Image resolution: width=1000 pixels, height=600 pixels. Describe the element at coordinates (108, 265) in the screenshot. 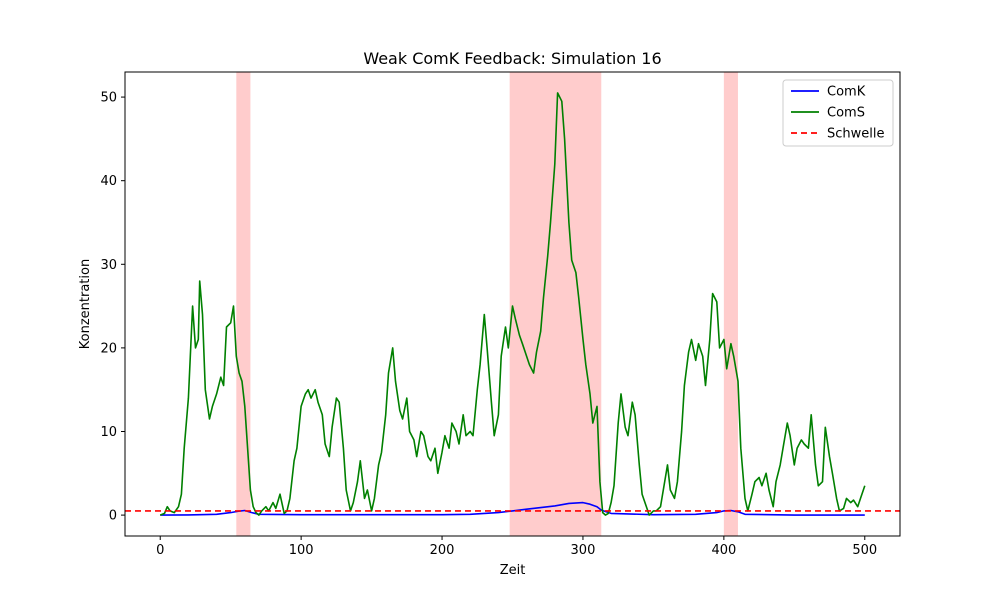

I see `y-tick-label: 30` at that location.